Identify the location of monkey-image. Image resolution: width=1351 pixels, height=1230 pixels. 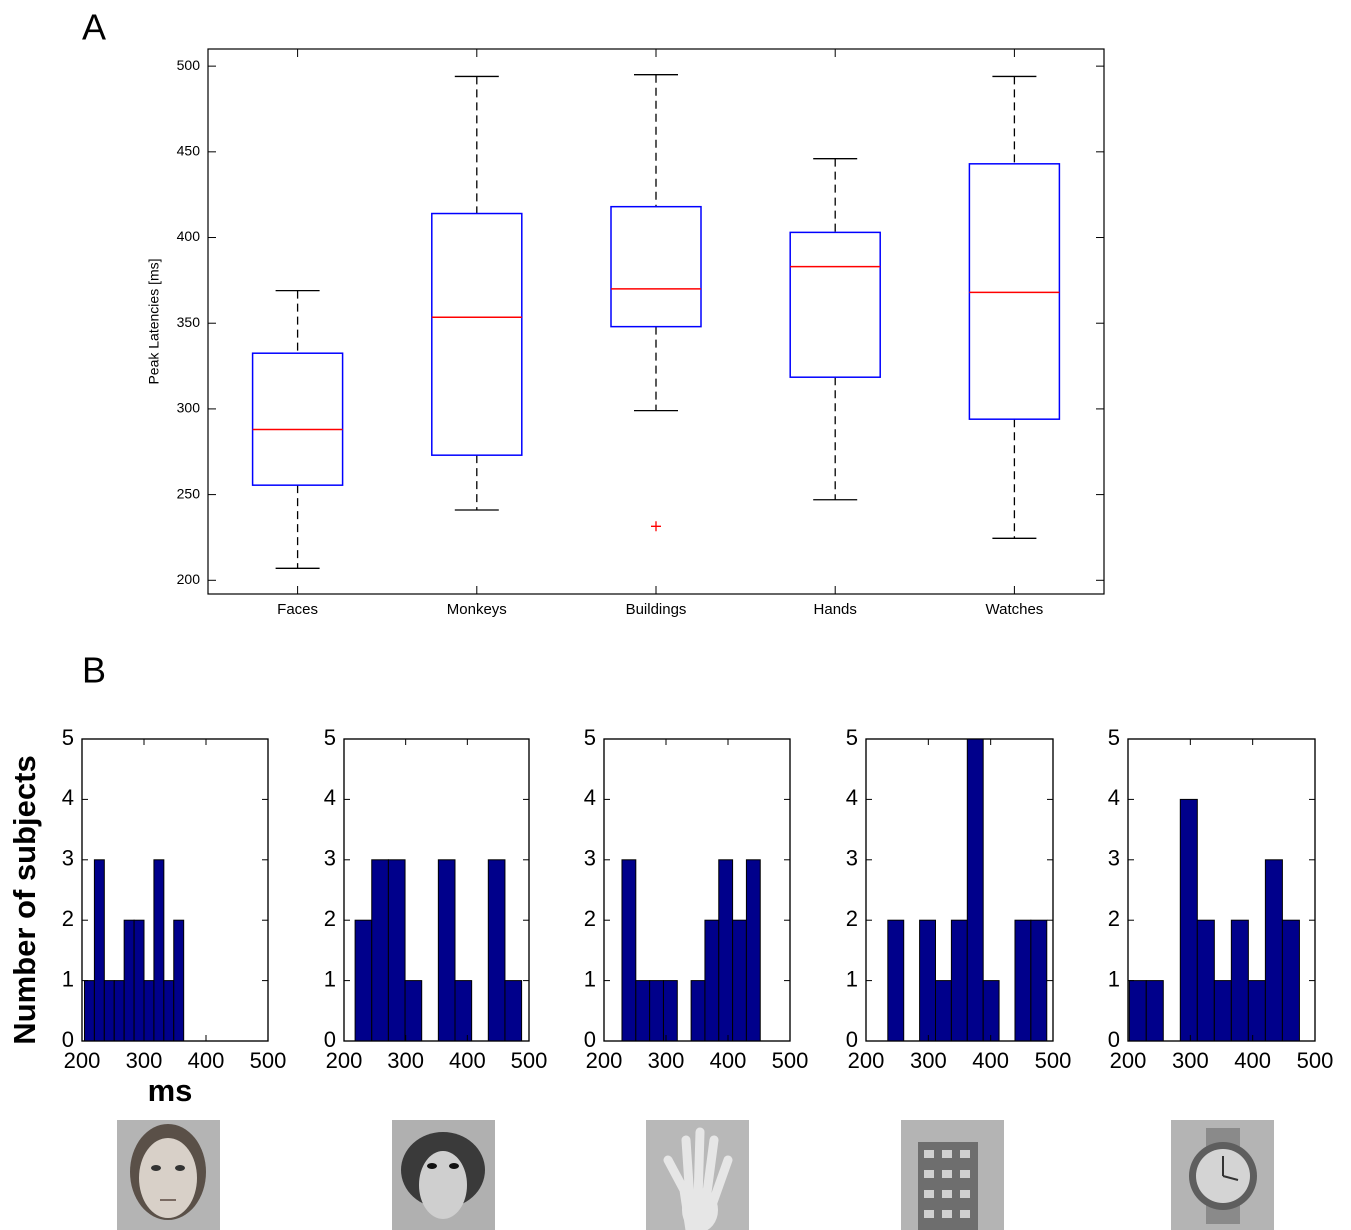
(443, 1175).